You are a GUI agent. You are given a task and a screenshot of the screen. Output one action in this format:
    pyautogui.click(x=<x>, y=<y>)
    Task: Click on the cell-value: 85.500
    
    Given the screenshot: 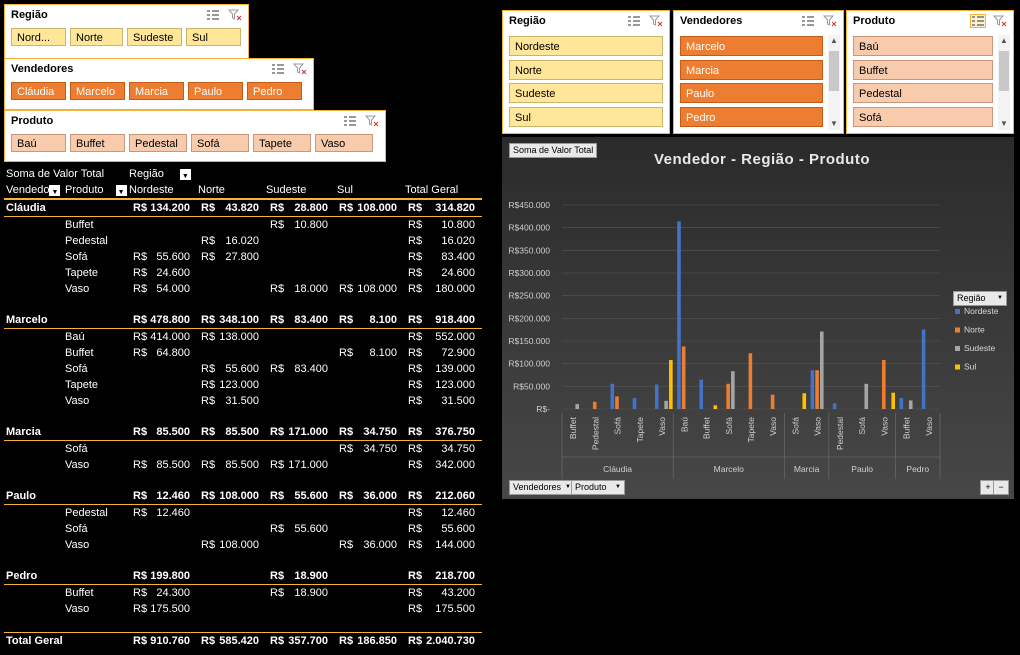 What is the action you would take?
    pyautogui.click(x=242, y=432)
    